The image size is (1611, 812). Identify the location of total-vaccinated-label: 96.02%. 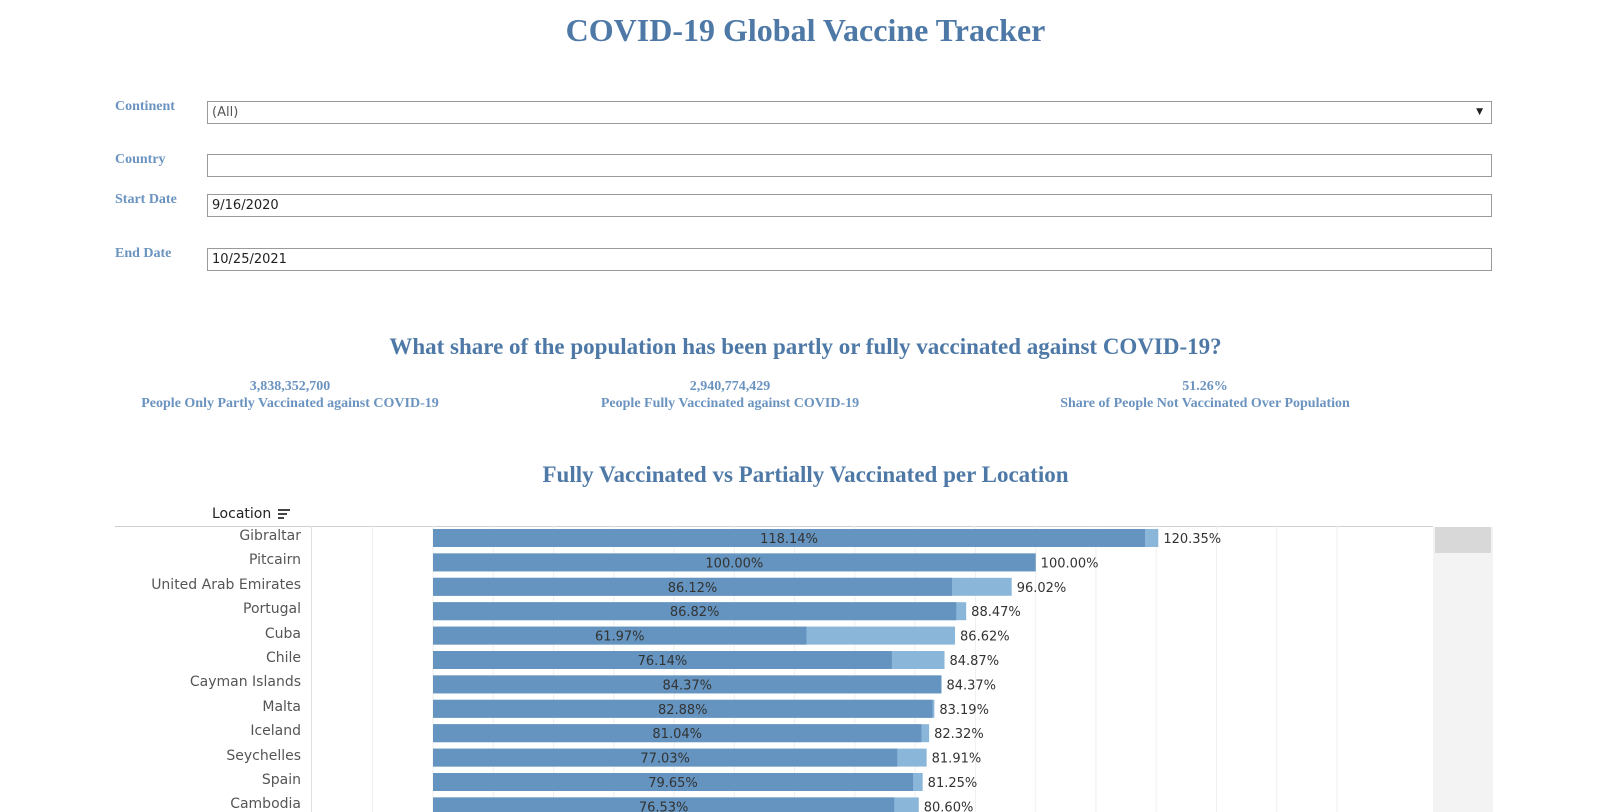
(1042, 588).